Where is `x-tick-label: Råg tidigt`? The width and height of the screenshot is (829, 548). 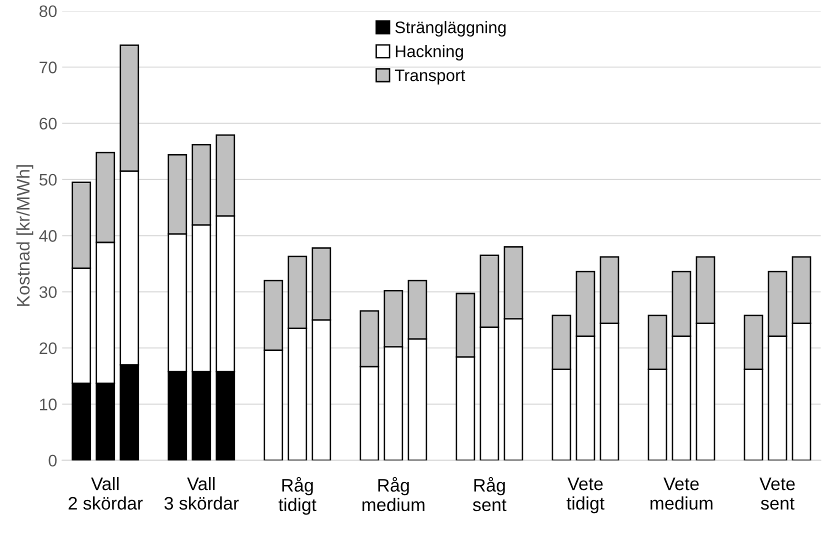
x-tick-label: Råg tidigt is located at coordinates (297, 495).